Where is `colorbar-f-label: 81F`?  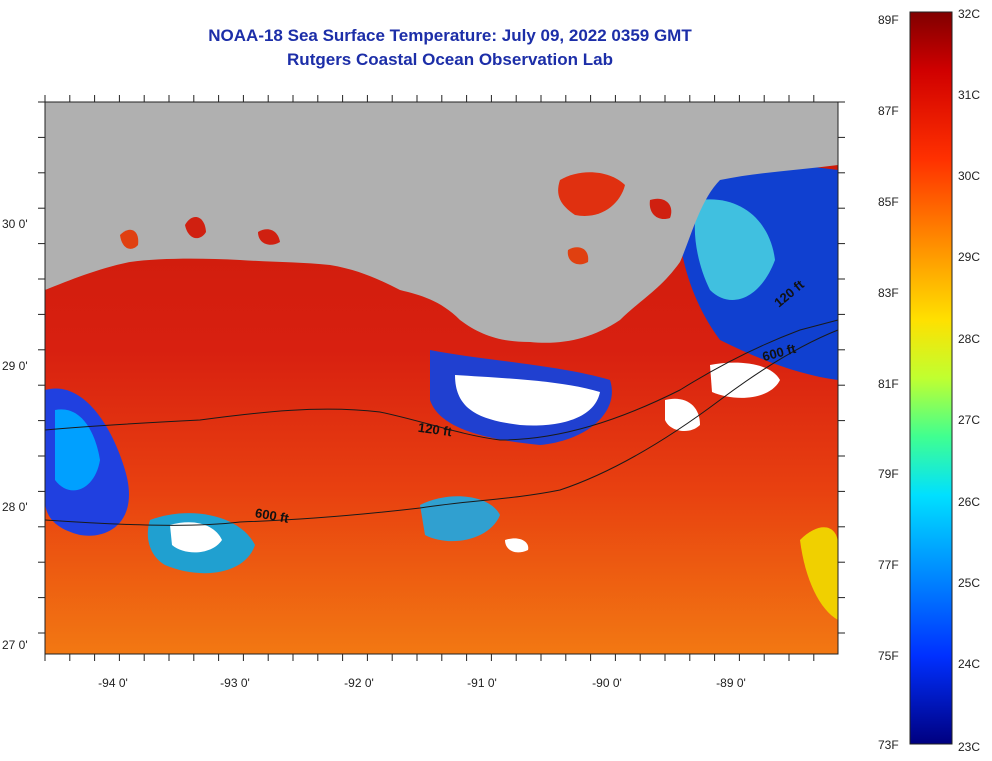 colorbar-f-label: 81F is located at coordinates (888, 384).